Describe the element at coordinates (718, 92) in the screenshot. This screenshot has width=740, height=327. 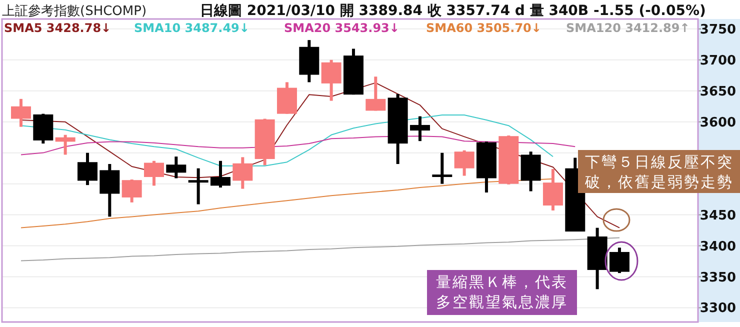
I see `y-tick-label: 3650` at that location.